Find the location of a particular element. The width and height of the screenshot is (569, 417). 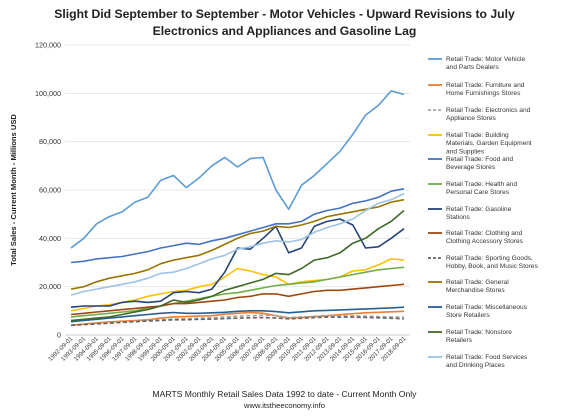

y-axis-ticks: 0 20,000 40,000 60,000 80,000 100,000 120,000 is located at coordinates (48, 190).